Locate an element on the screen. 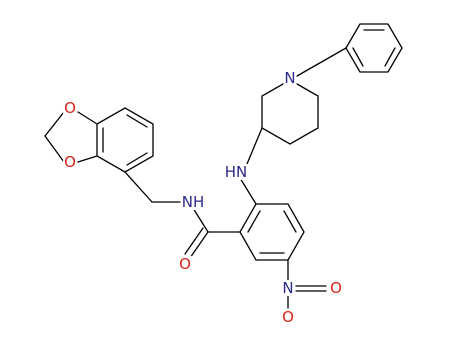  atom-label: HN is located at coordinates (236, 172).